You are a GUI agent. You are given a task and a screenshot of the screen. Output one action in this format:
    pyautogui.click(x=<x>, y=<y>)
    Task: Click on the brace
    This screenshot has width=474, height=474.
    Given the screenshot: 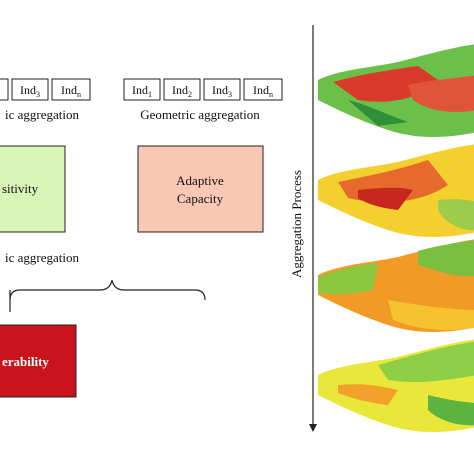 What is the action you would take?
    pyautogui.click(x=107, y=290)
    